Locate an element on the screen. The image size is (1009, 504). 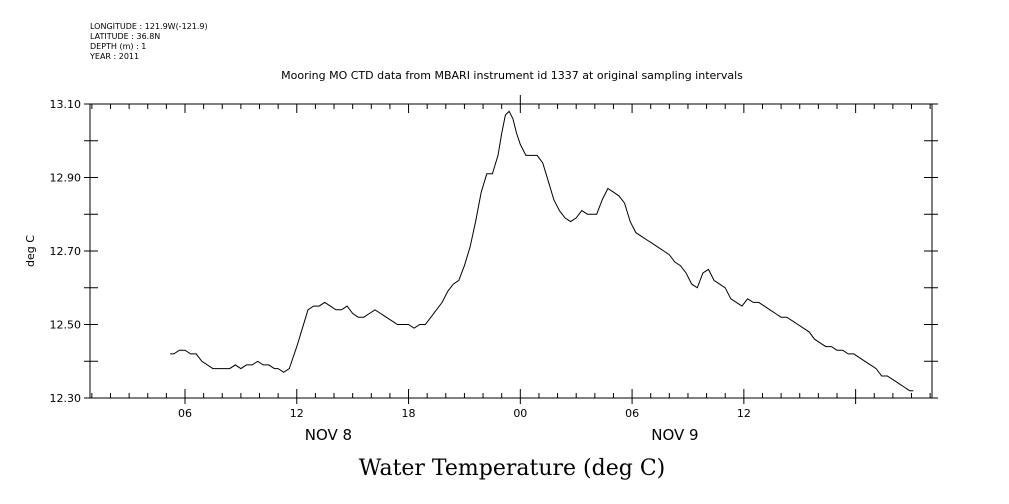
x-tick-label: 18 is located at coordinates (409, 413).